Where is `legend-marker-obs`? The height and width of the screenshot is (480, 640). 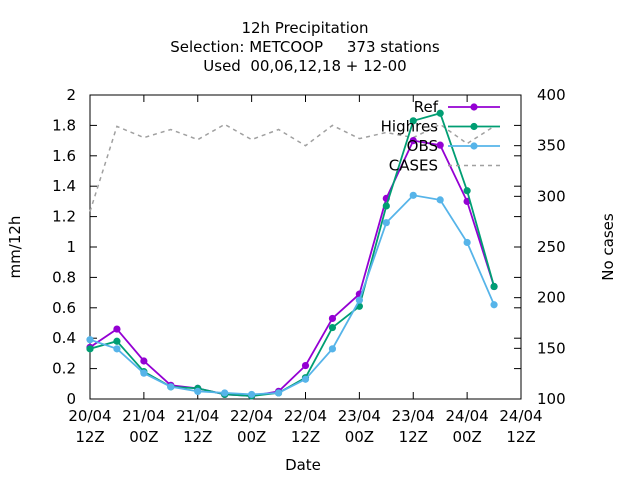 legend-marker-obs is located at coordinates (474, 146).